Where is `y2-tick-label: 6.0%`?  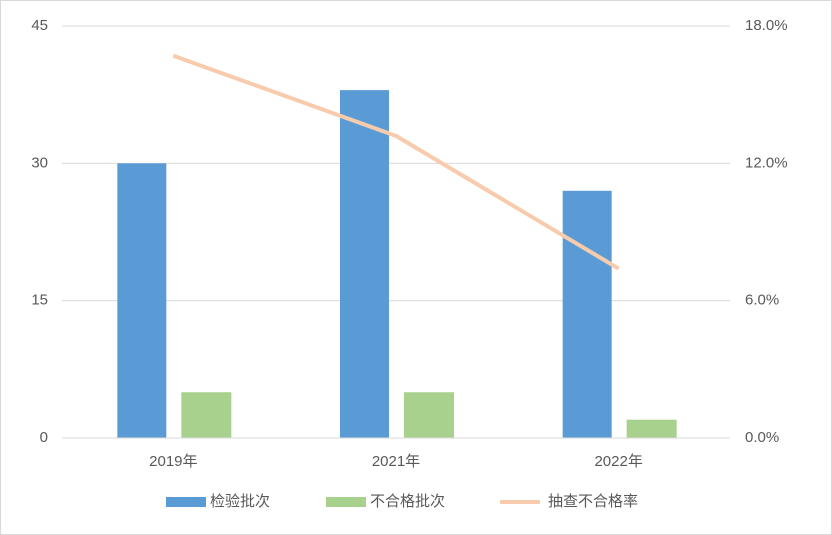 y2-tick-label: 6.0% is located at coordinates (762, 300).